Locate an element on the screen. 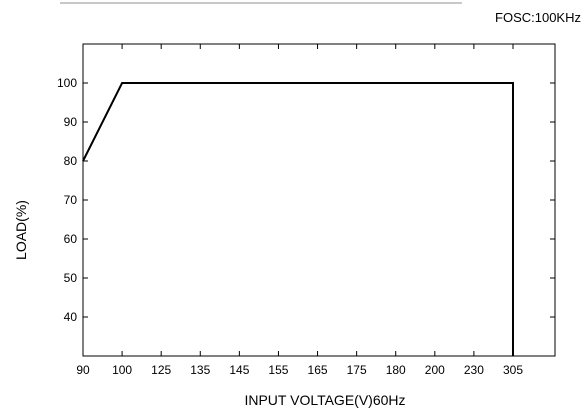 This screenshot has height=412, width=586. x-tick-label: 155 is located at coordinates (278, 370).